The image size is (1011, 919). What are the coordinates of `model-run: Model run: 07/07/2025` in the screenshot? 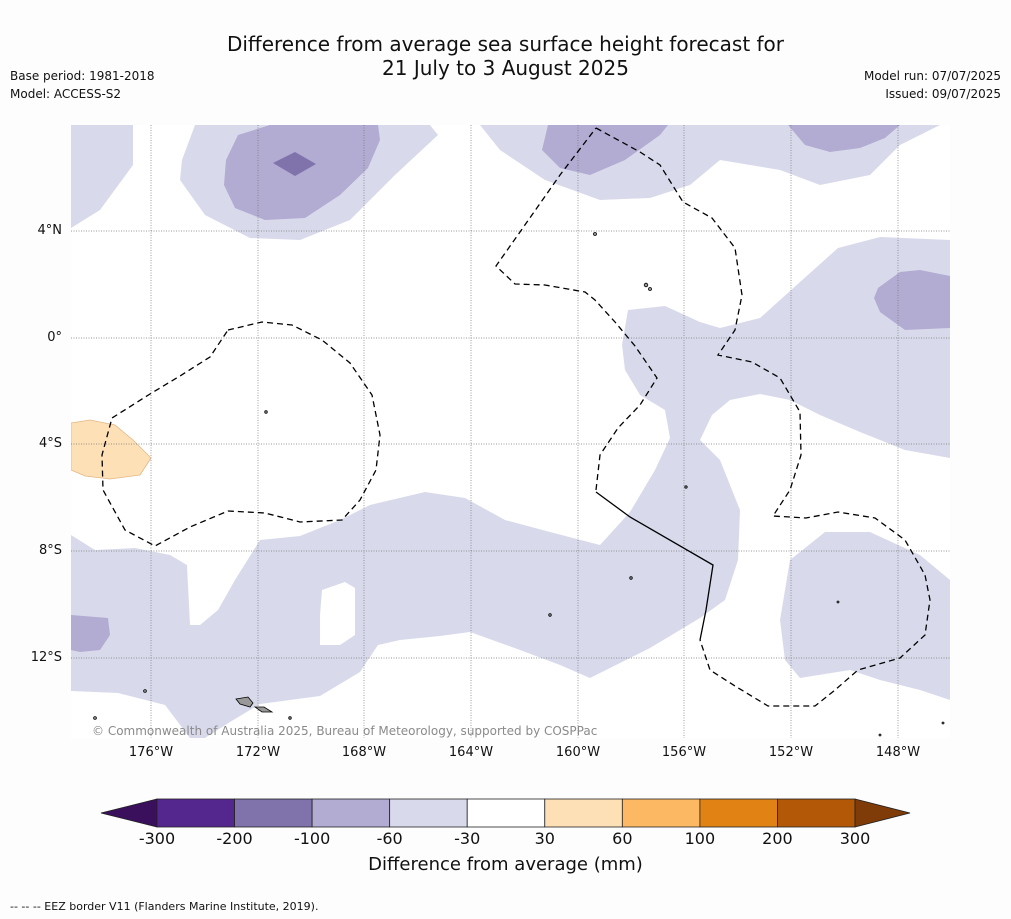 It's located at (932, 76).